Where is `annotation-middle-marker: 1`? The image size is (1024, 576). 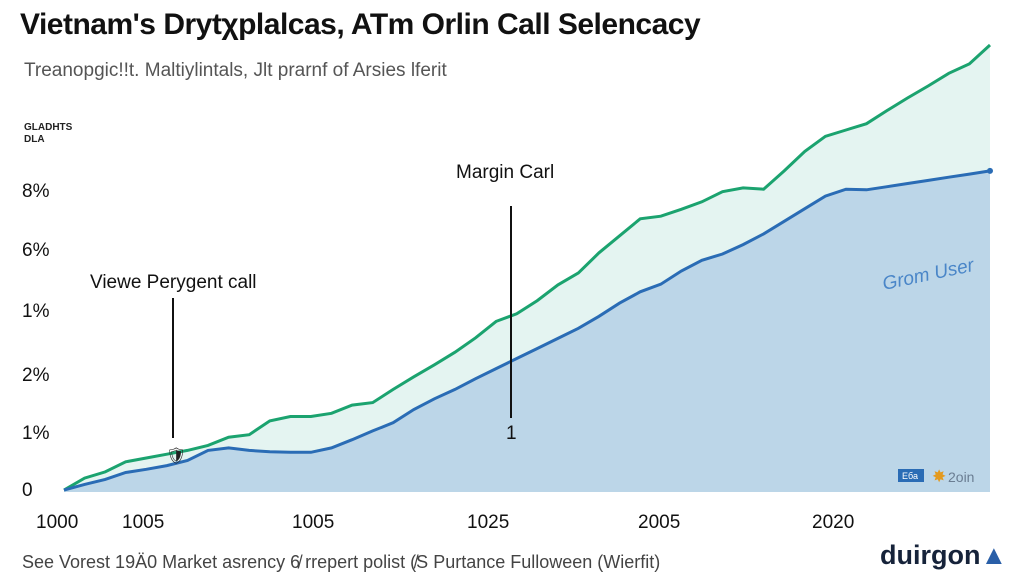 annotation-middle-marker: 1 is located at coordinates (511, 433).